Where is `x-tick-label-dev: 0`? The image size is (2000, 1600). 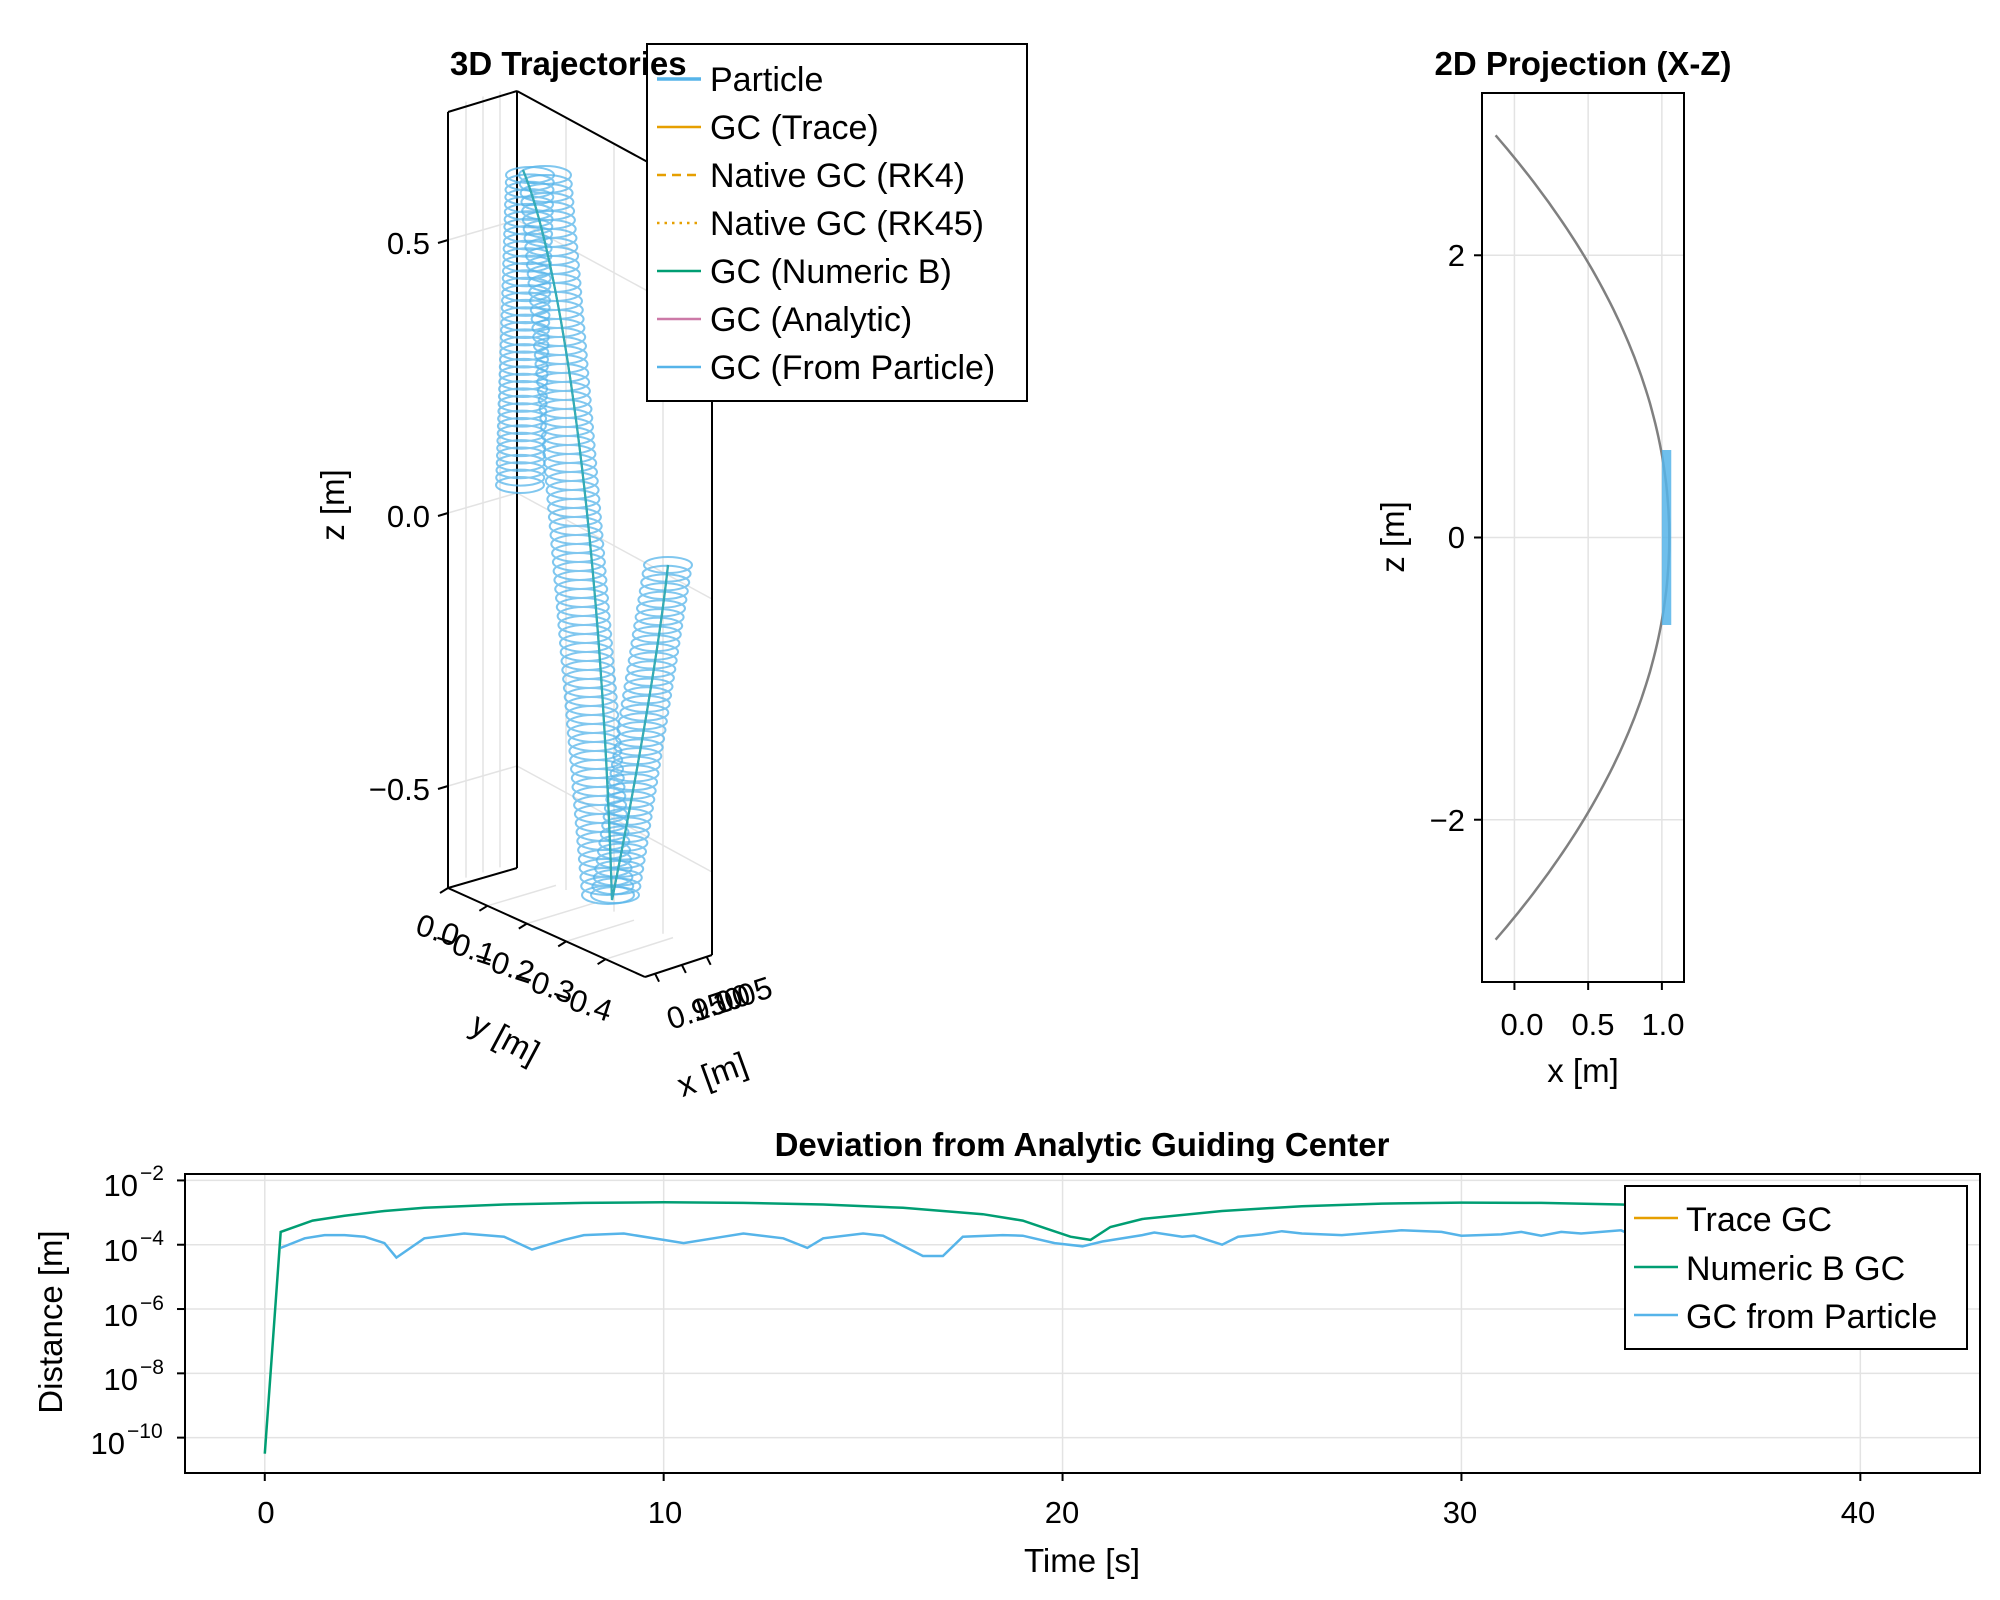 x-tick-label-dev: 0 is located at coordinates (265, 1512).